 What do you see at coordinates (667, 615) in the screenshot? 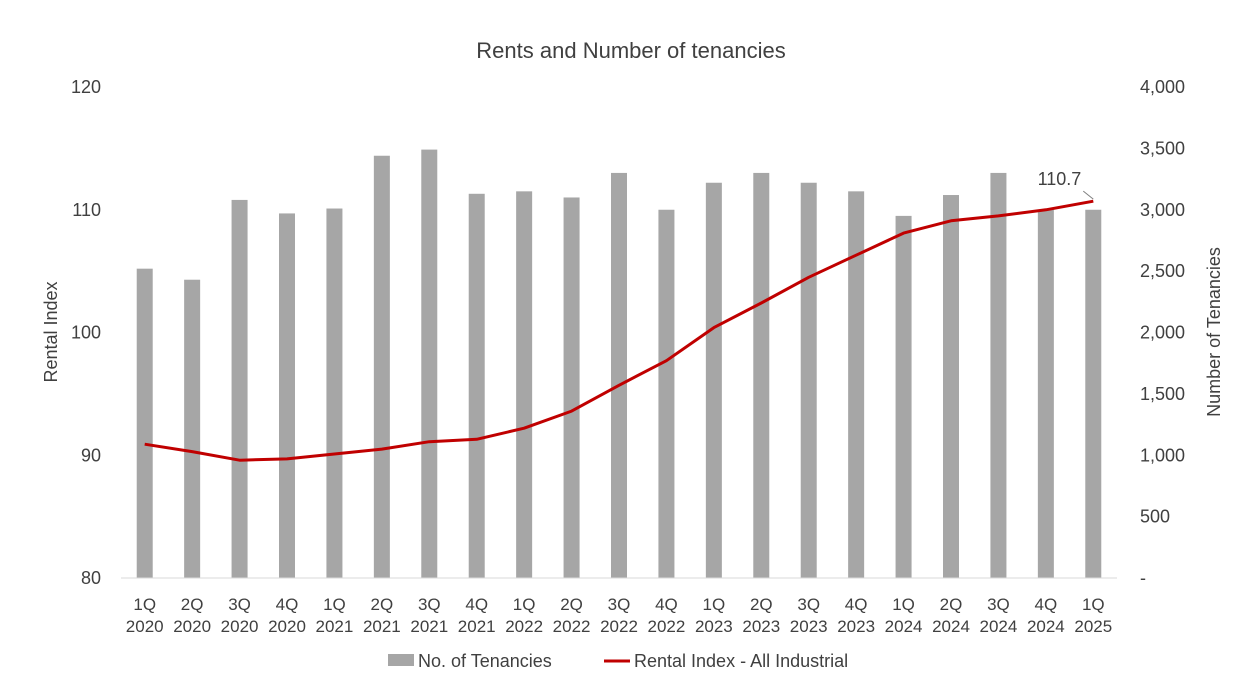
I see `category-label: 4Q 2022` at bounding box center [667, 615].